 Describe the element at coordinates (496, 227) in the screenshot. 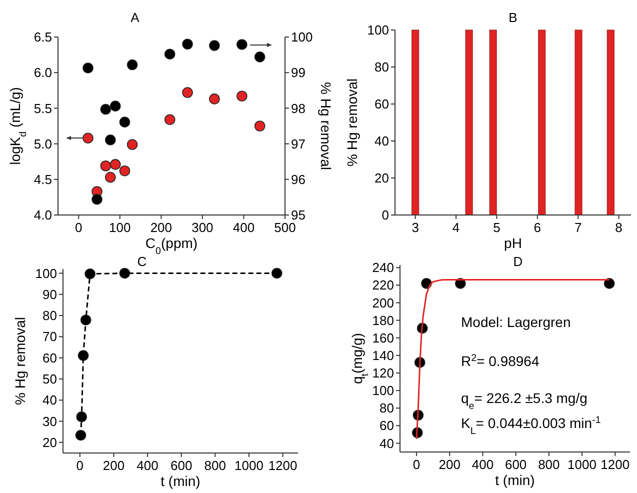

I see `x-tick-label: 5` at that location.